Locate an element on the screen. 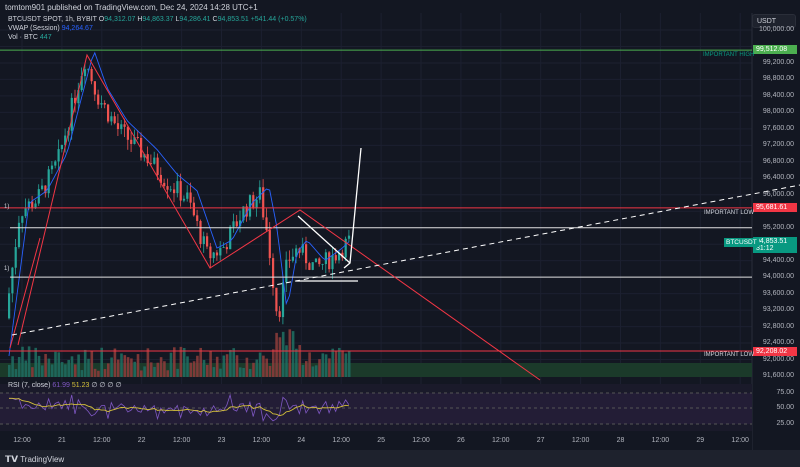  volume-legend: Vol · BTC 447 is located at coordinates (30, 37).